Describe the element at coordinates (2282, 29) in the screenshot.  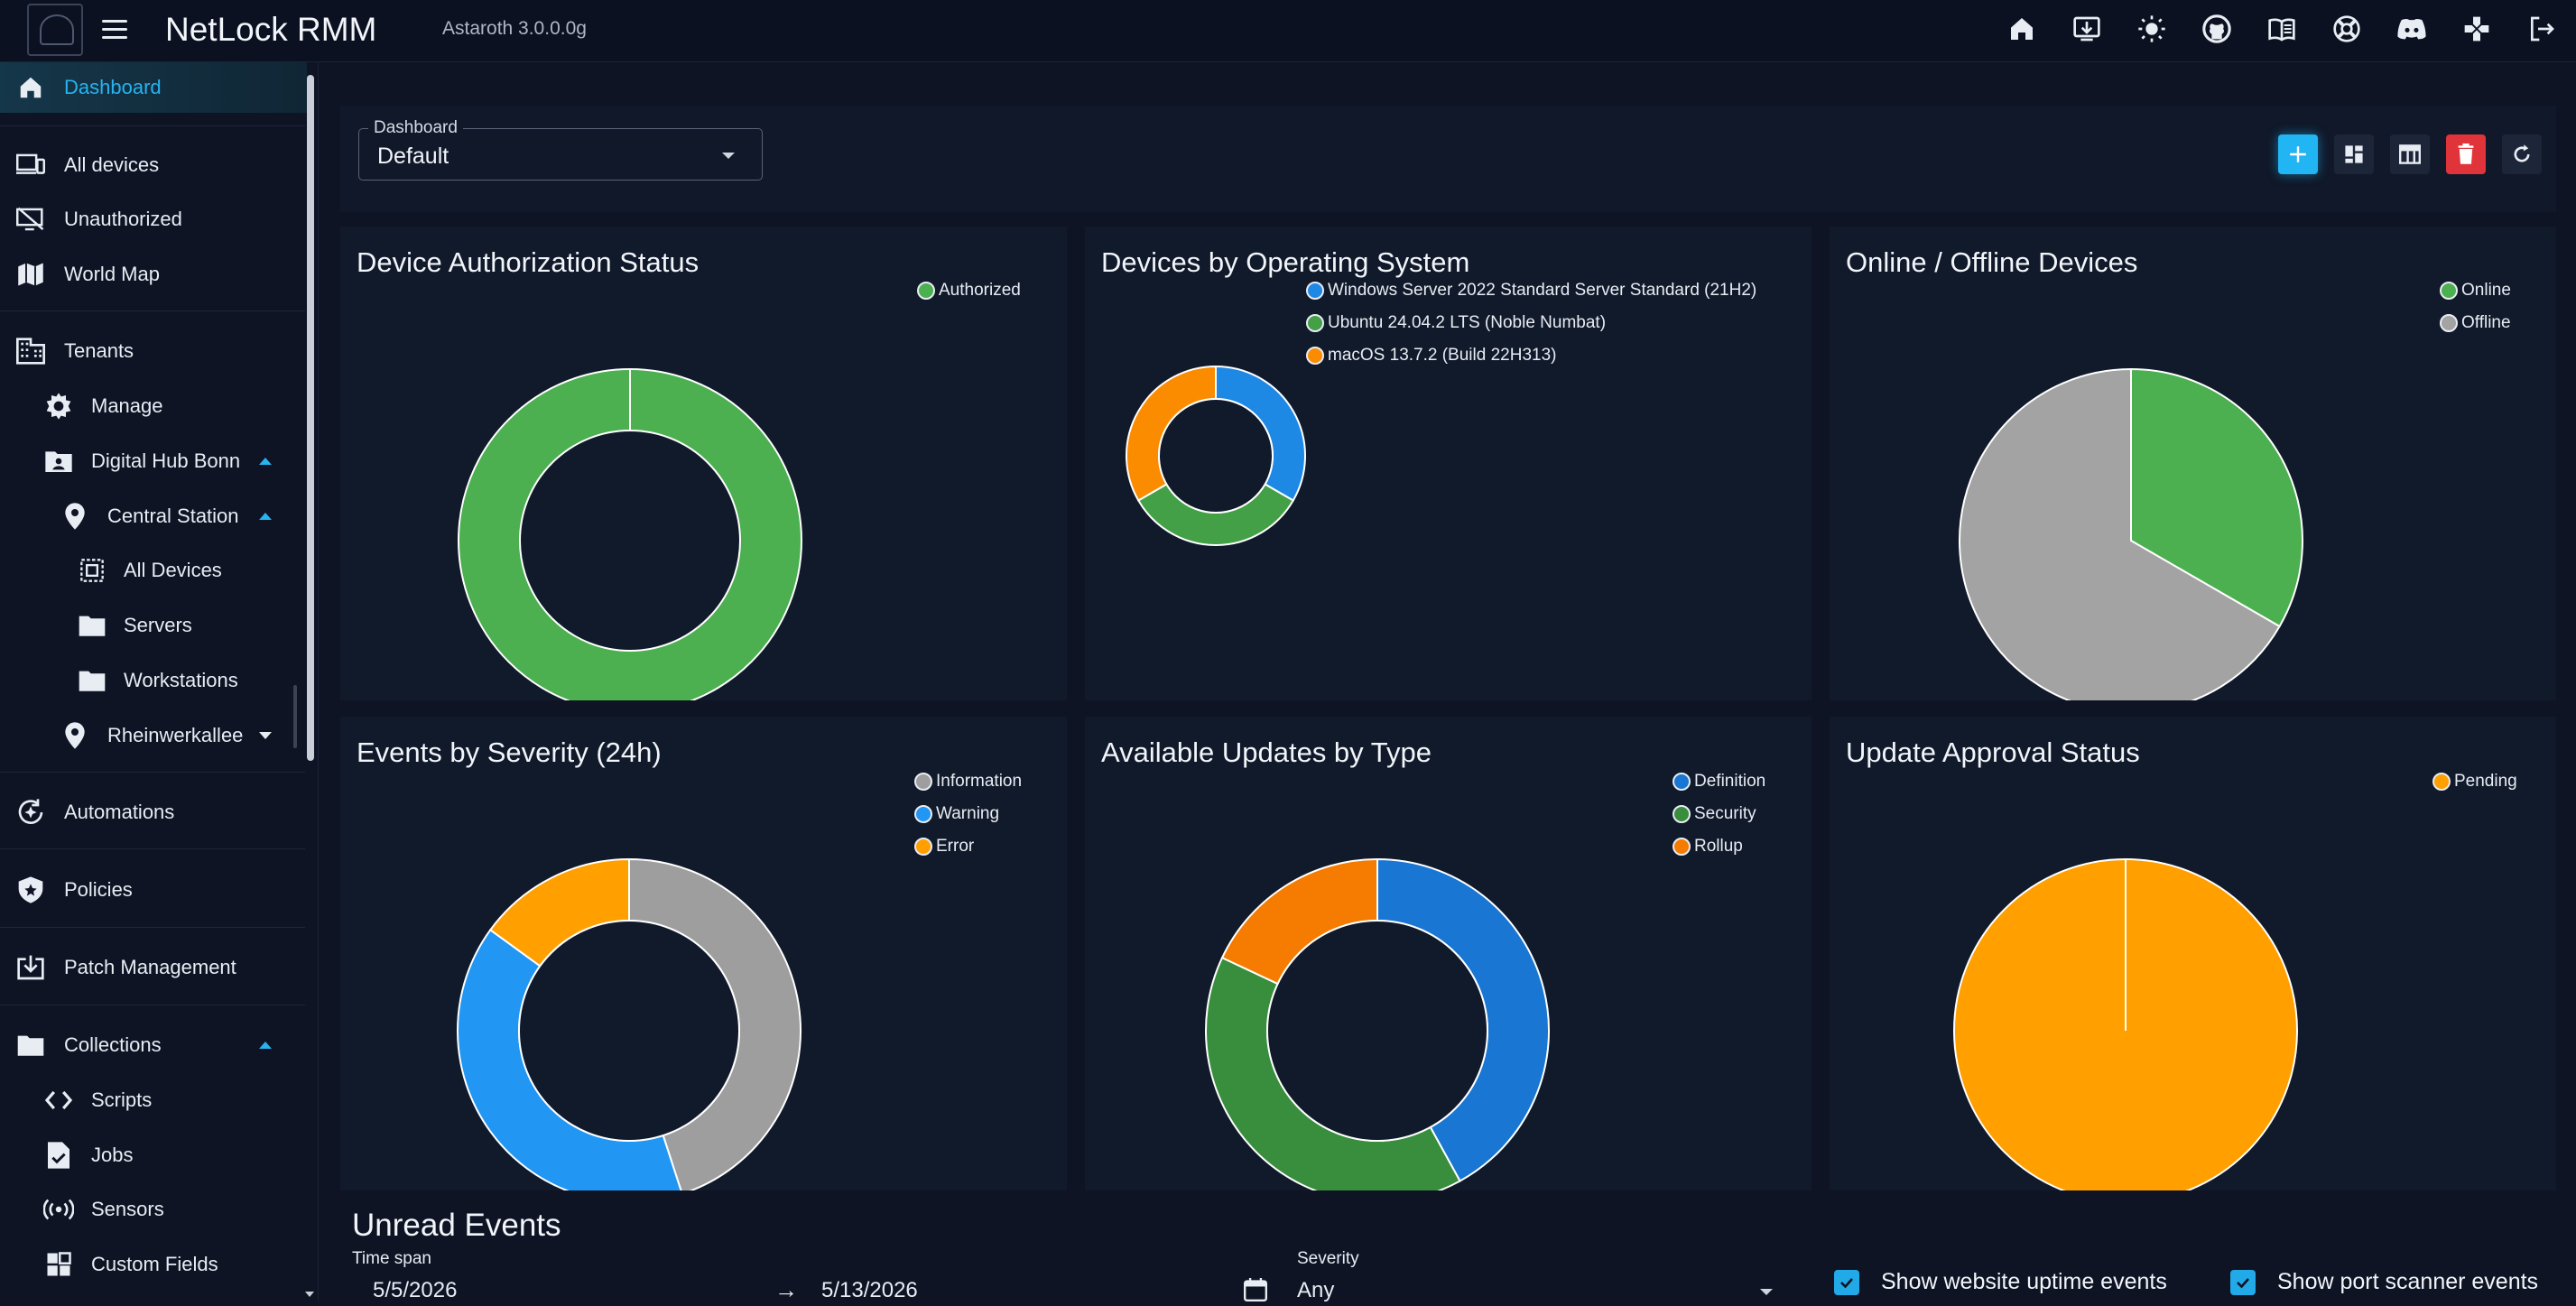
I see `docs-icon` at that location.